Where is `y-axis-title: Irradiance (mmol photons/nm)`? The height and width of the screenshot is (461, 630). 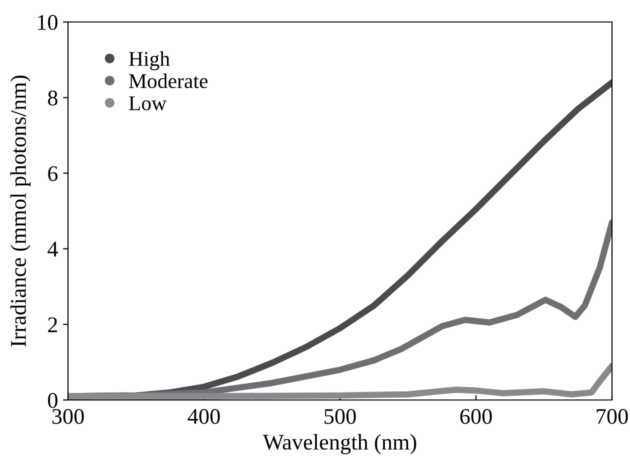 y-axis-title: Irradiance (mmol photons/nm) is located at coordinates (20, 211).